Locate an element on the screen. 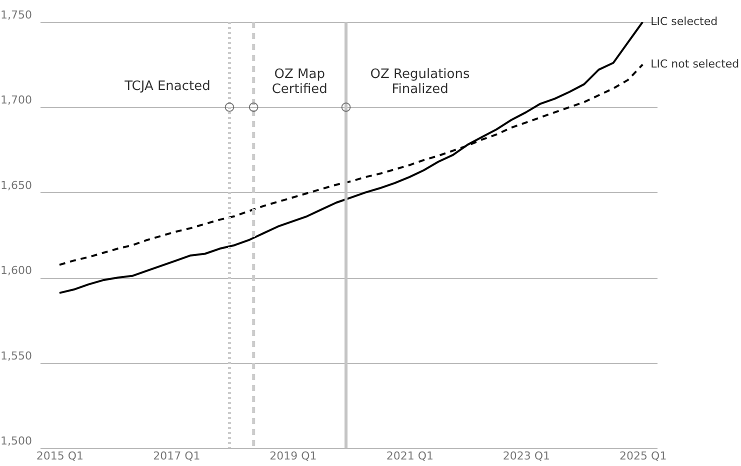  y-tick-label: 1,550 is located at coordinates (16, 355).